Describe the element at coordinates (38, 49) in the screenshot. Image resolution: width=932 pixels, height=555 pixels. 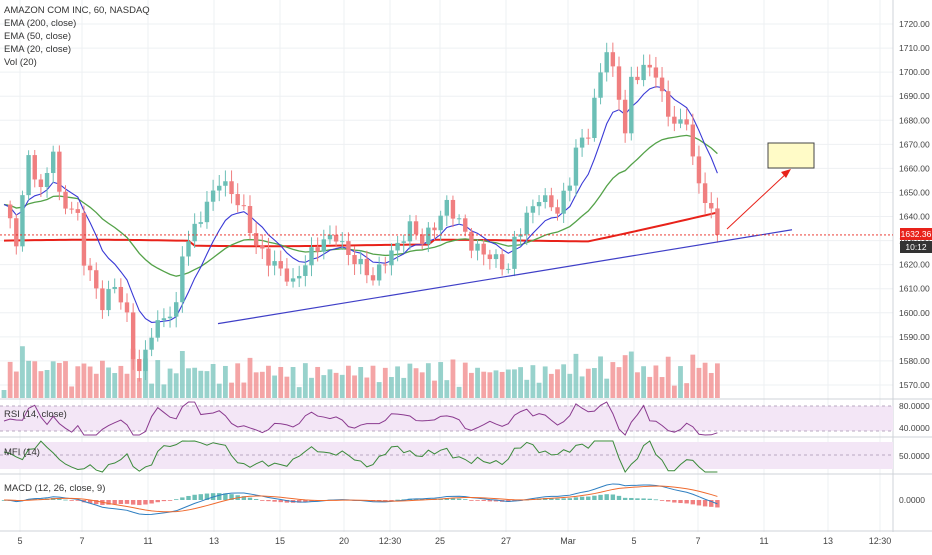
I see `study-ema20: EMA (20, close)` at that location.